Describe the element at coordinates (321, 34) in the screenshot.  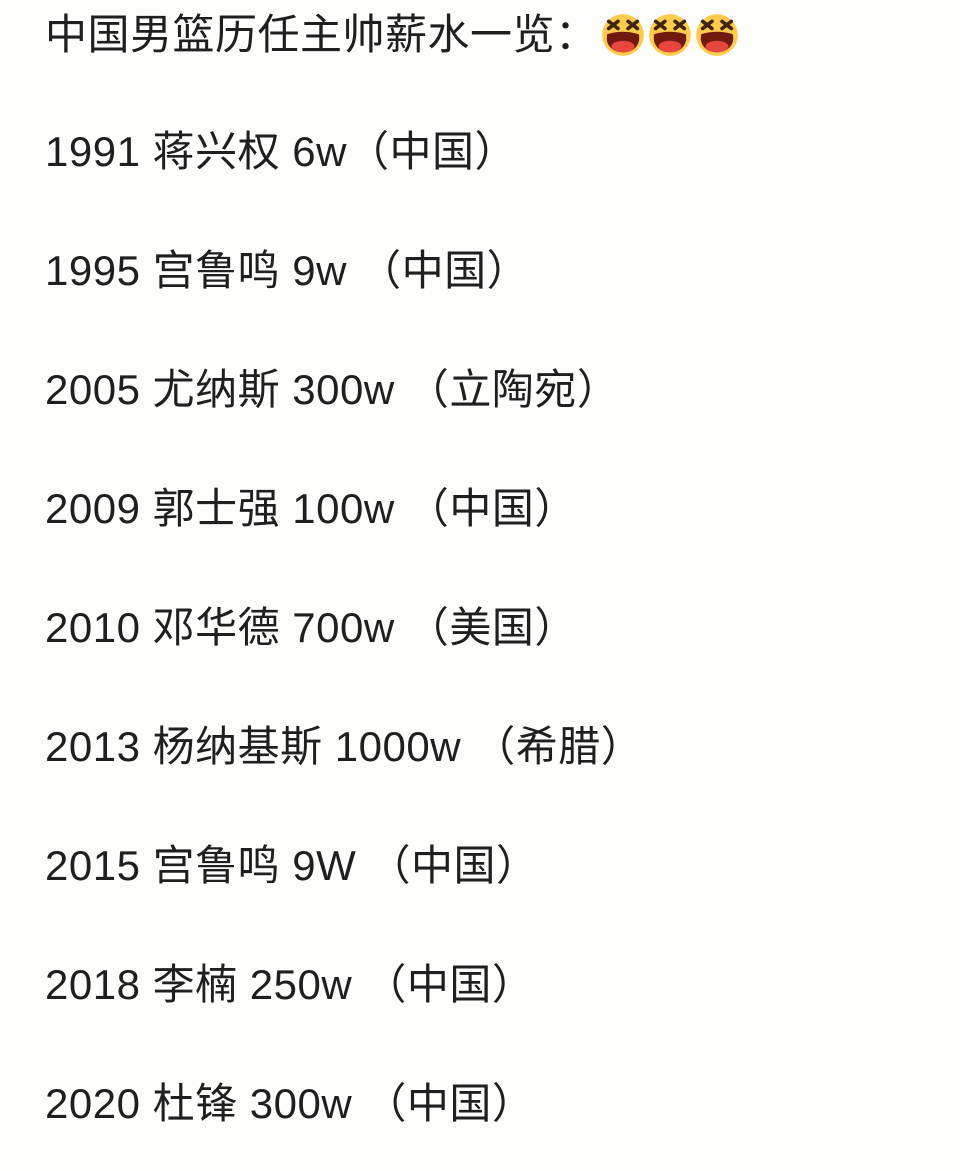
I see `post-title: 中国男篮历任主帅薪水一览：` at that location.